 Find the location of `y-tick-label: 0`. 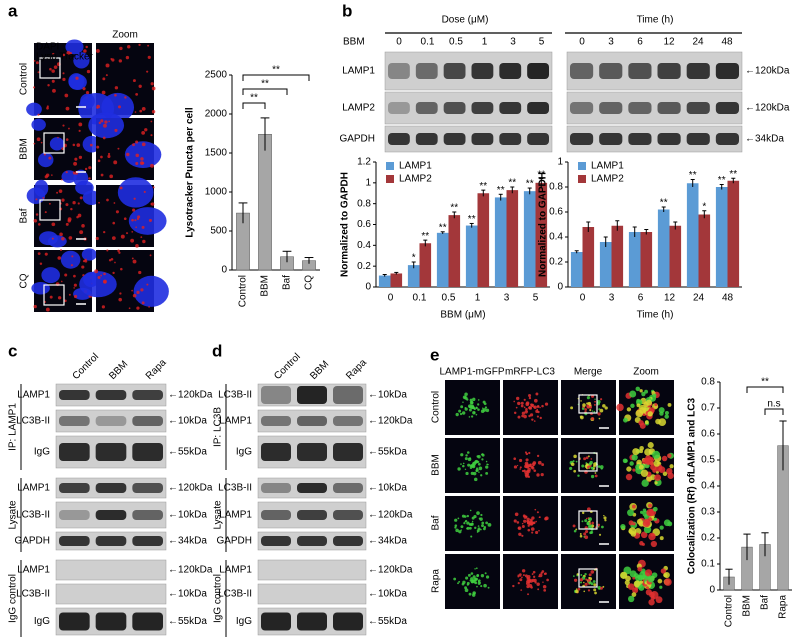

y-tick-label: 0 is located at coordinates (224, 270).